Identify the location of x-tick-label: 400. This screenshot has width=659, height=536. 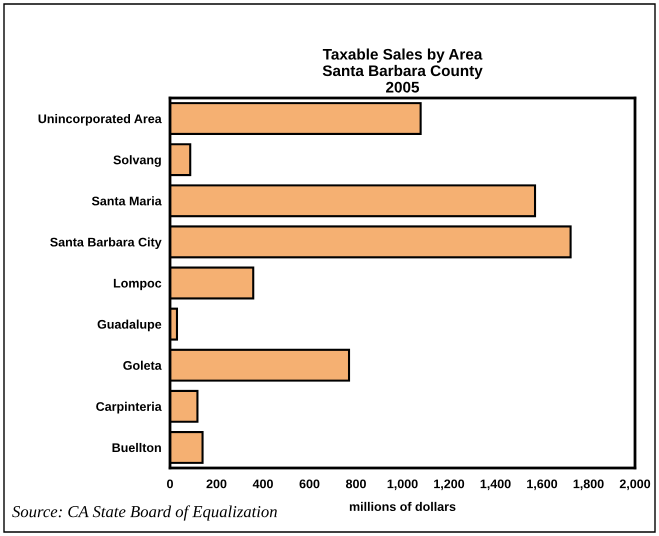
(262, 483).